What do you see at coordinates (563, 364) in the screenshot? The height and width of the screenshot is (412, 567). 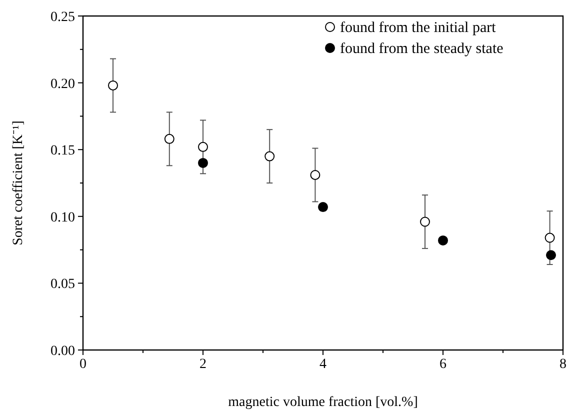 I see `x-tick-label: 8` at bounding box center [563, 364].